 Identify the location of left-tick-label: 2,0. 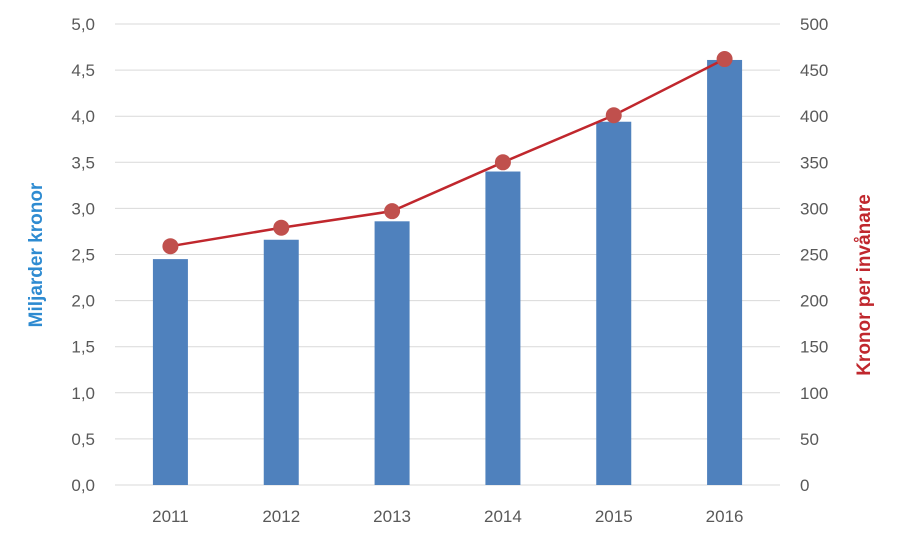
(83, 301).